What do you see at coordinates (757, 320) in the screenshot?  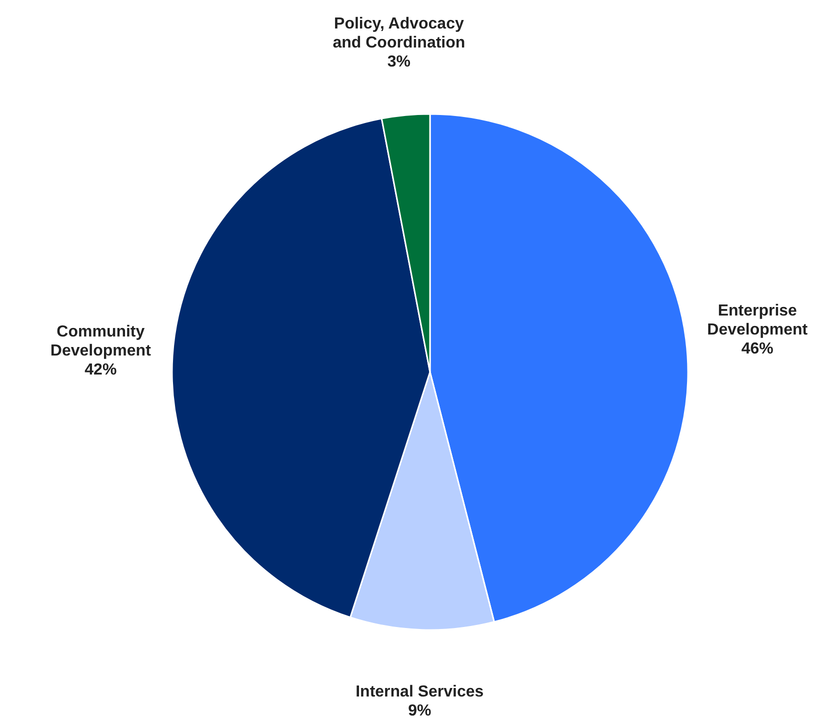 I see `slice-label: Enterprise Development` at bounding box center [757, 320].